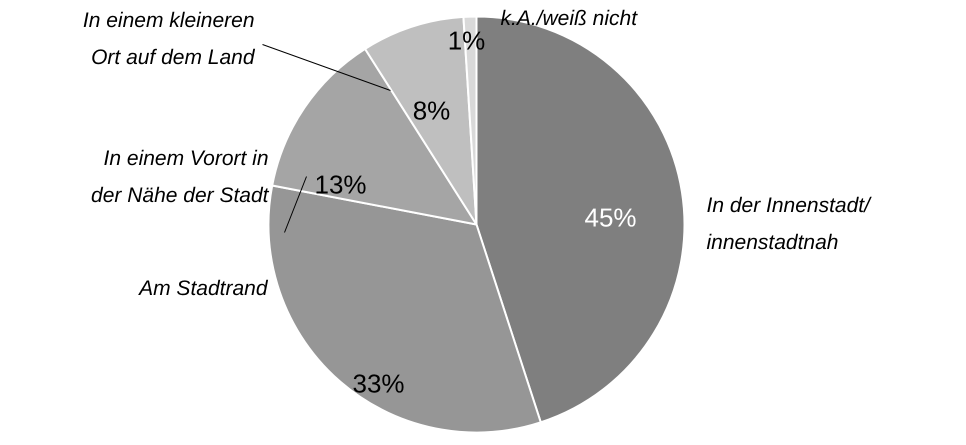 This screenshot has height=445, width=966. What do you see at coordinates (340, 185) in the screenshot?
I see `data-label: 13%` at bounding box center [340, 185].